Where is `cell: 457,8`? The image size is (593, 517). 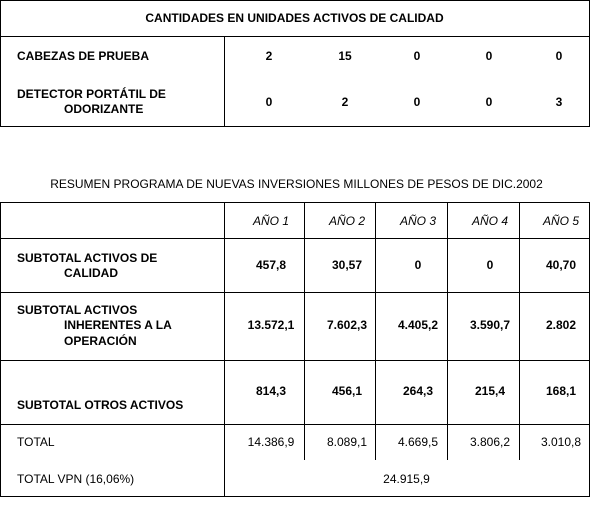
cell: 457,8 is located at coordinates (271, 265).